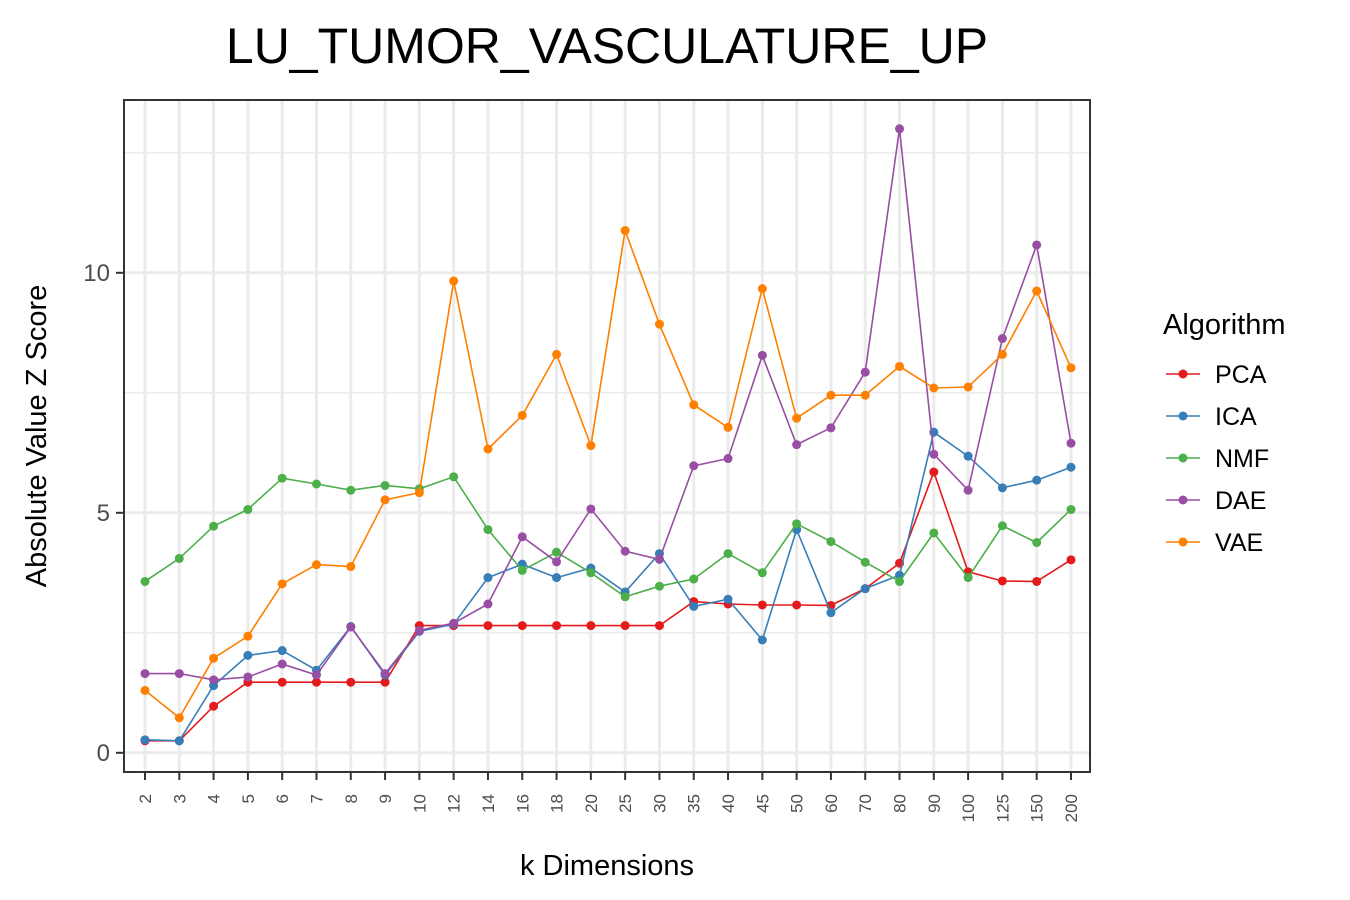  I want to click on legend-item-vae: VAE, so click(1214, 543).